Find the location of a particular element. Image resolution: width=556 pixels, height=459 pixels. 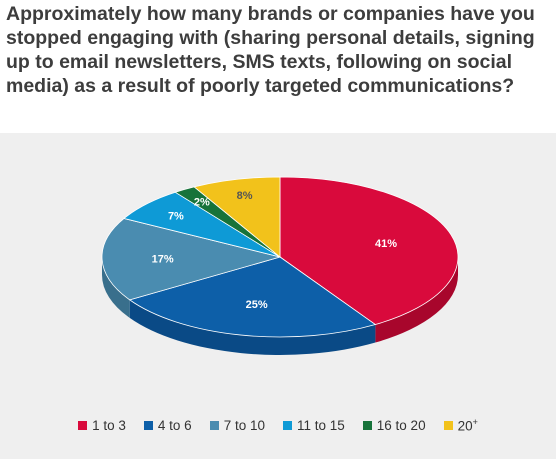

legend-item: 16 to 20 is located at coordinates (394, 425).